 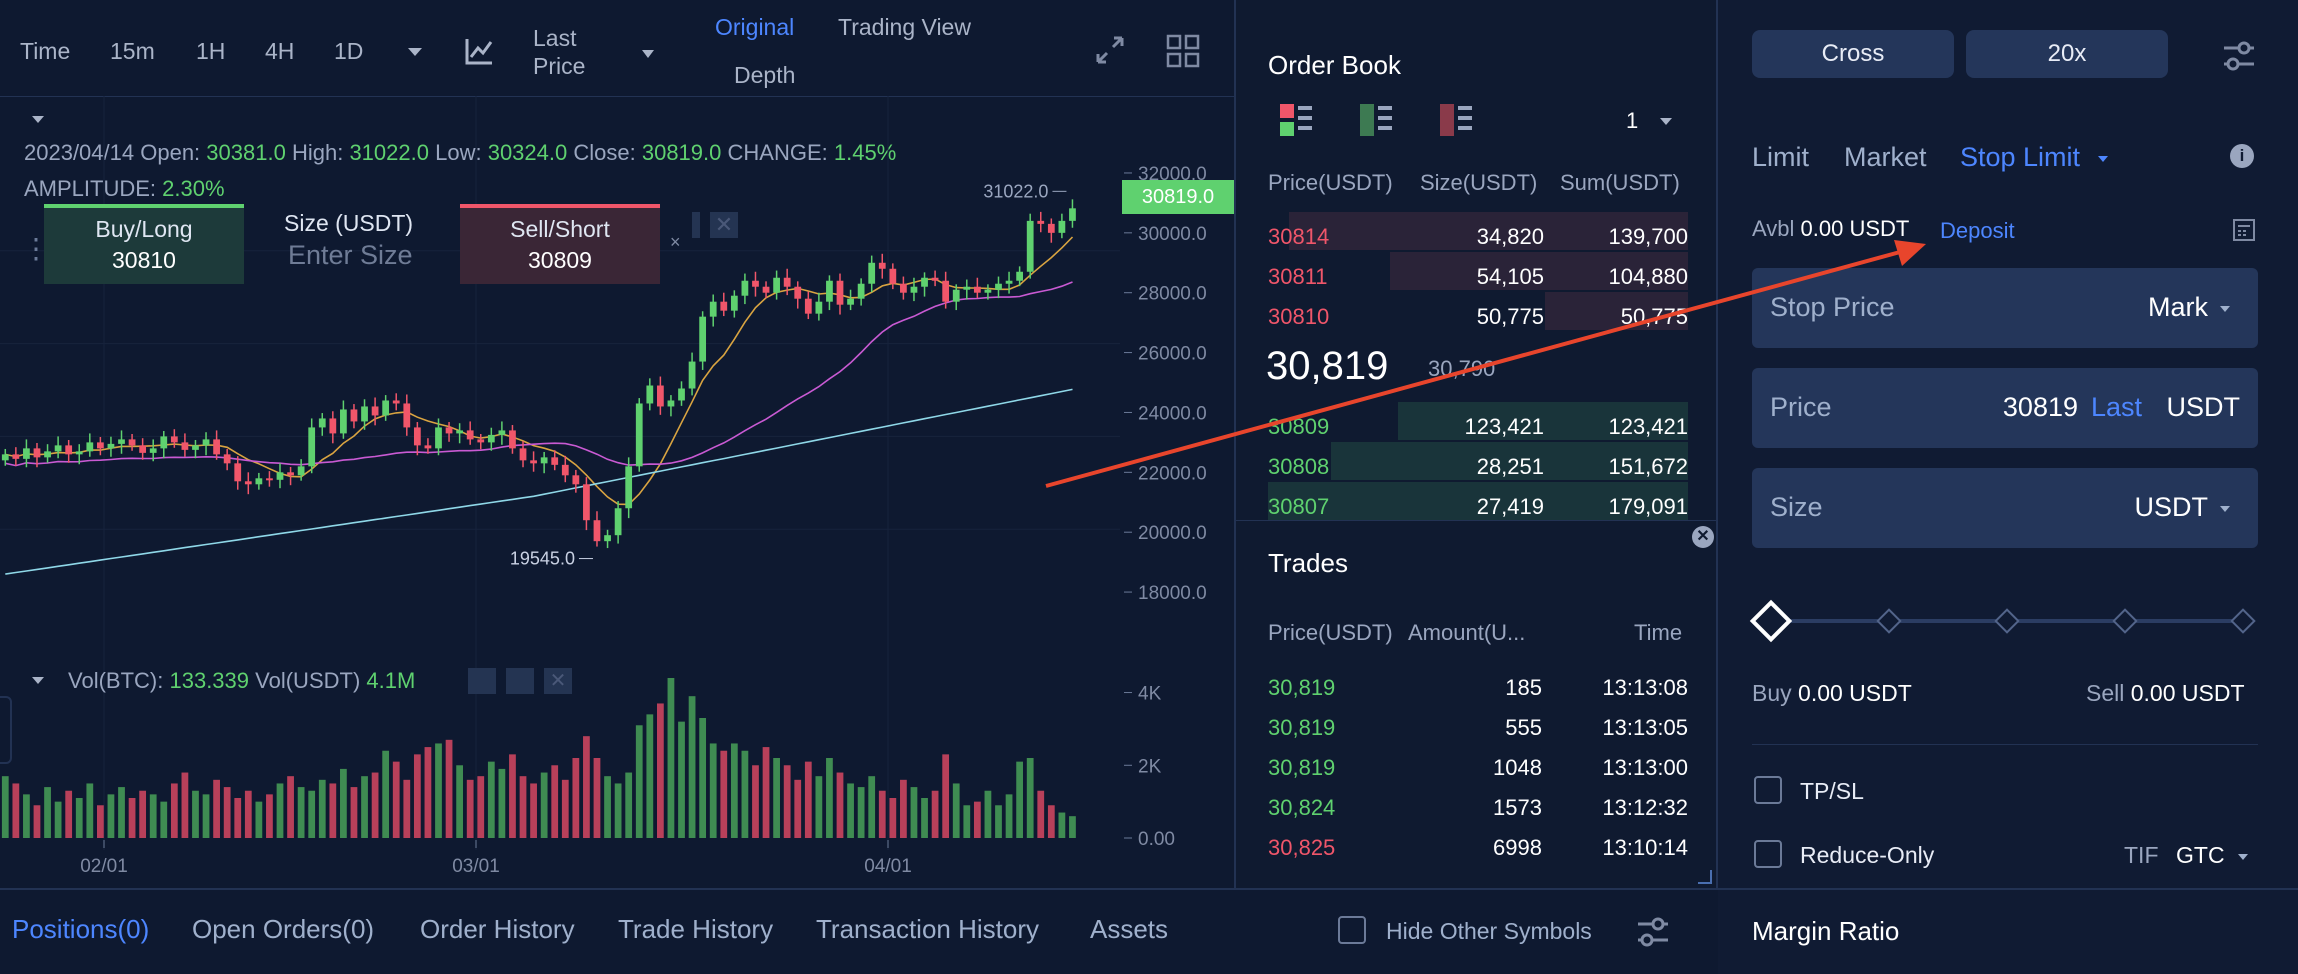 What do you see at coordinates (1645, 727) in the screenshot?
I see `trade-time: 13:13:05` at bounding box center [1645, 727].